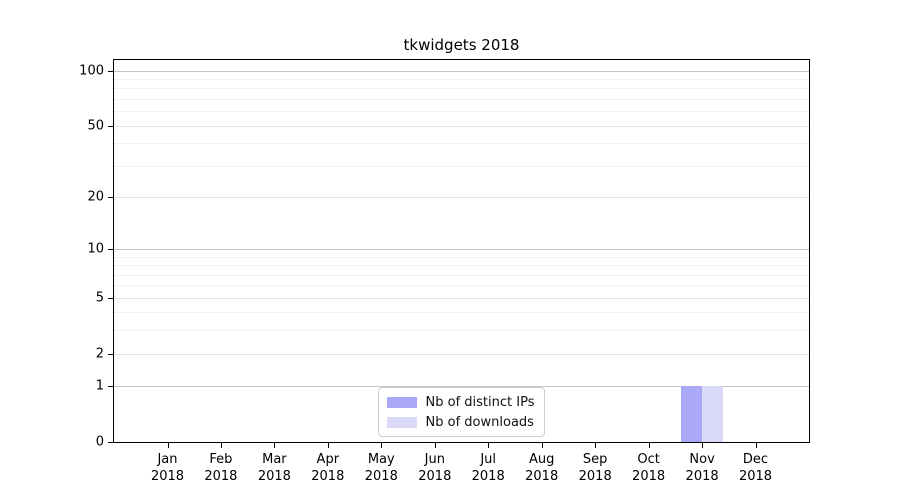 The width and height of the screenshot is (900, 500). Describe the element at coordinates (461, 45) in the screenshot. I see `chart-title: tkwidgets 2018` at that location.